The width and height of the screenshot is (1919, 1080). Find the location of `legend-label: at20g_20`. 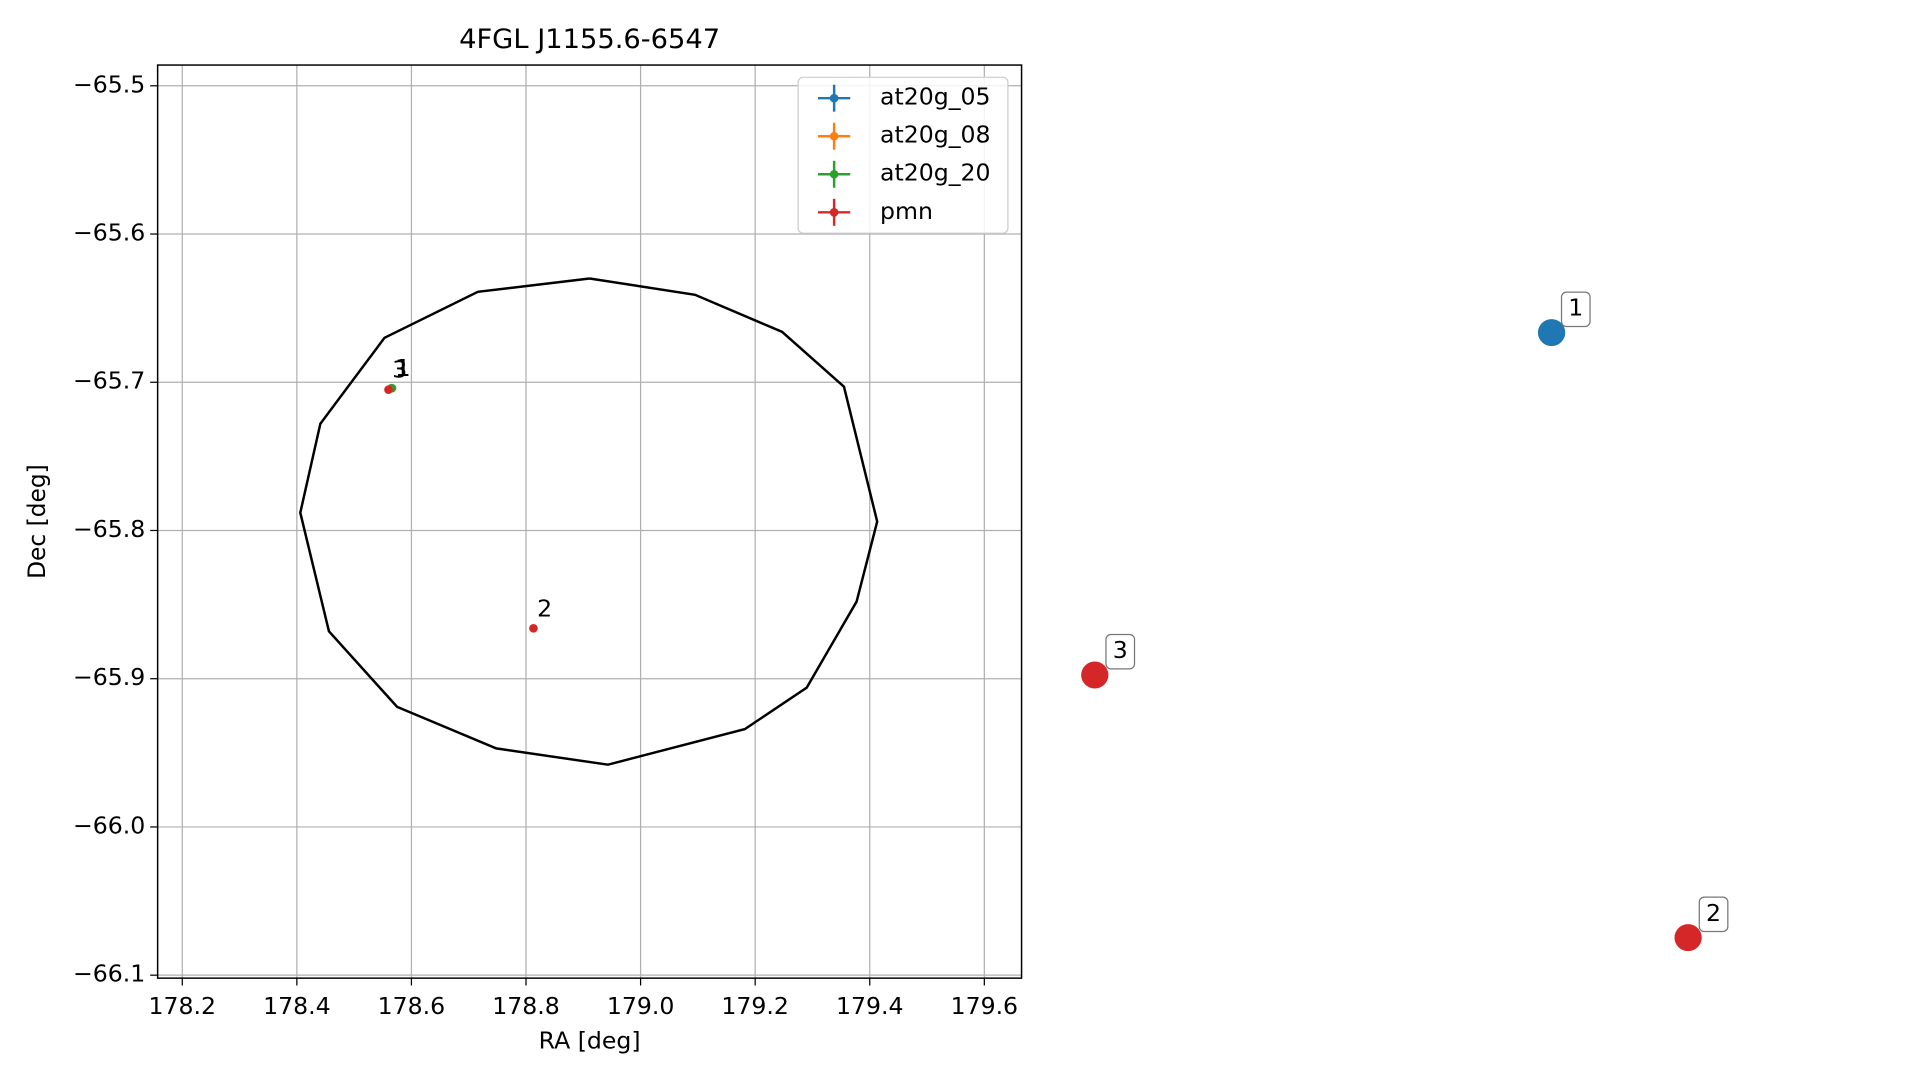

legend-label: at20g_20 is located at coordinates (935, 173).